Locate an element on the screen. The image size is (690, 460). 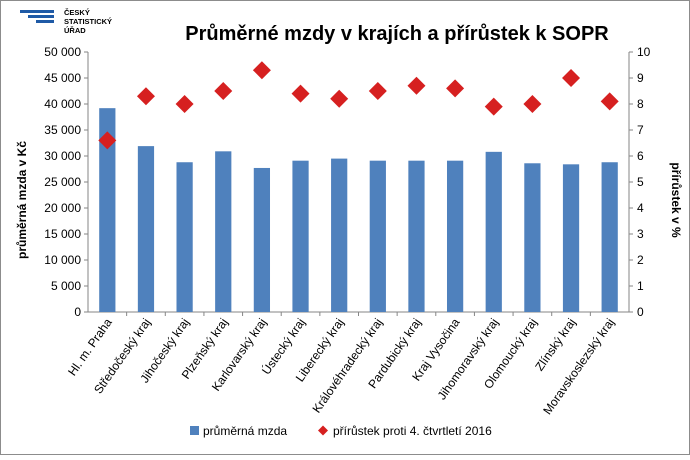
y2-tick-label: 3 is located at coordinates (640, 234).